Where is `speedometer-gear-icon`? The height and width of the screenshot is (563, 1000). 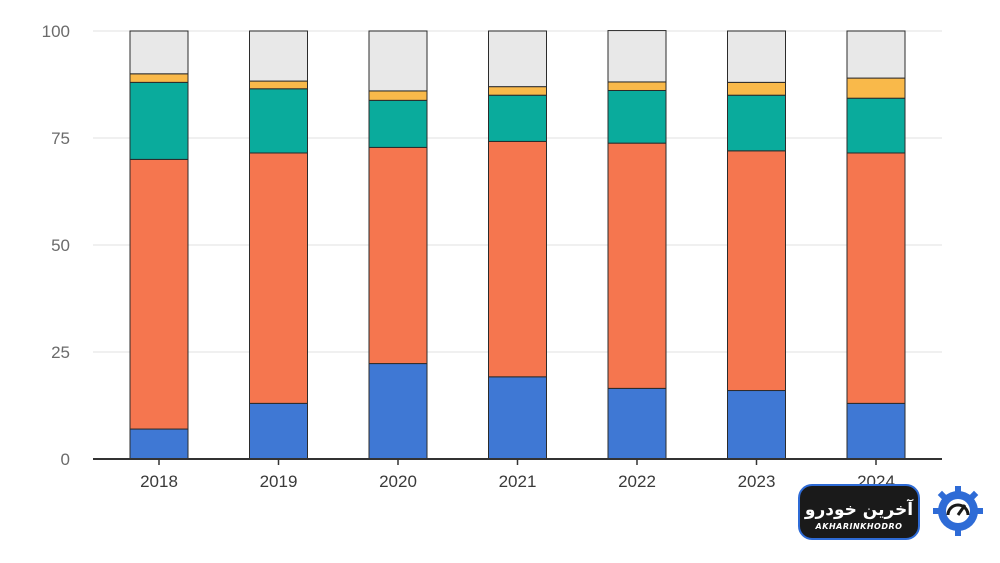 speedometer-gear-icon is located at coordinates (958, 511).